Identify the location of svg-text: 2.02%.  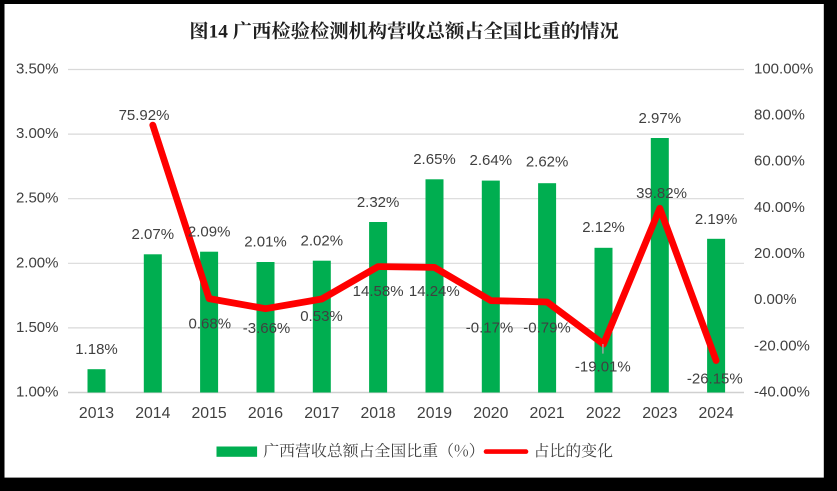
(322, 241).